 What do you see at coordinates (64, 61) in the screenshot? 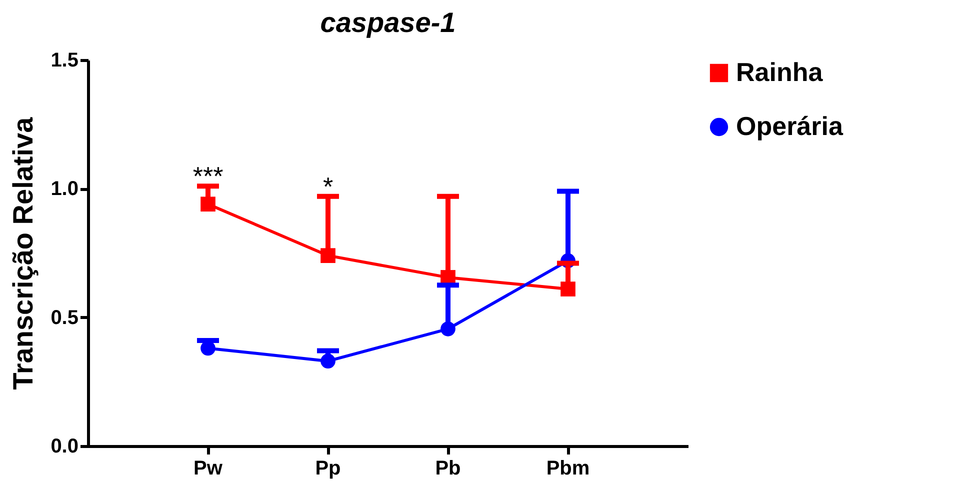
I see `y-tick-label: 1.5` at bounding box center [64, 61].